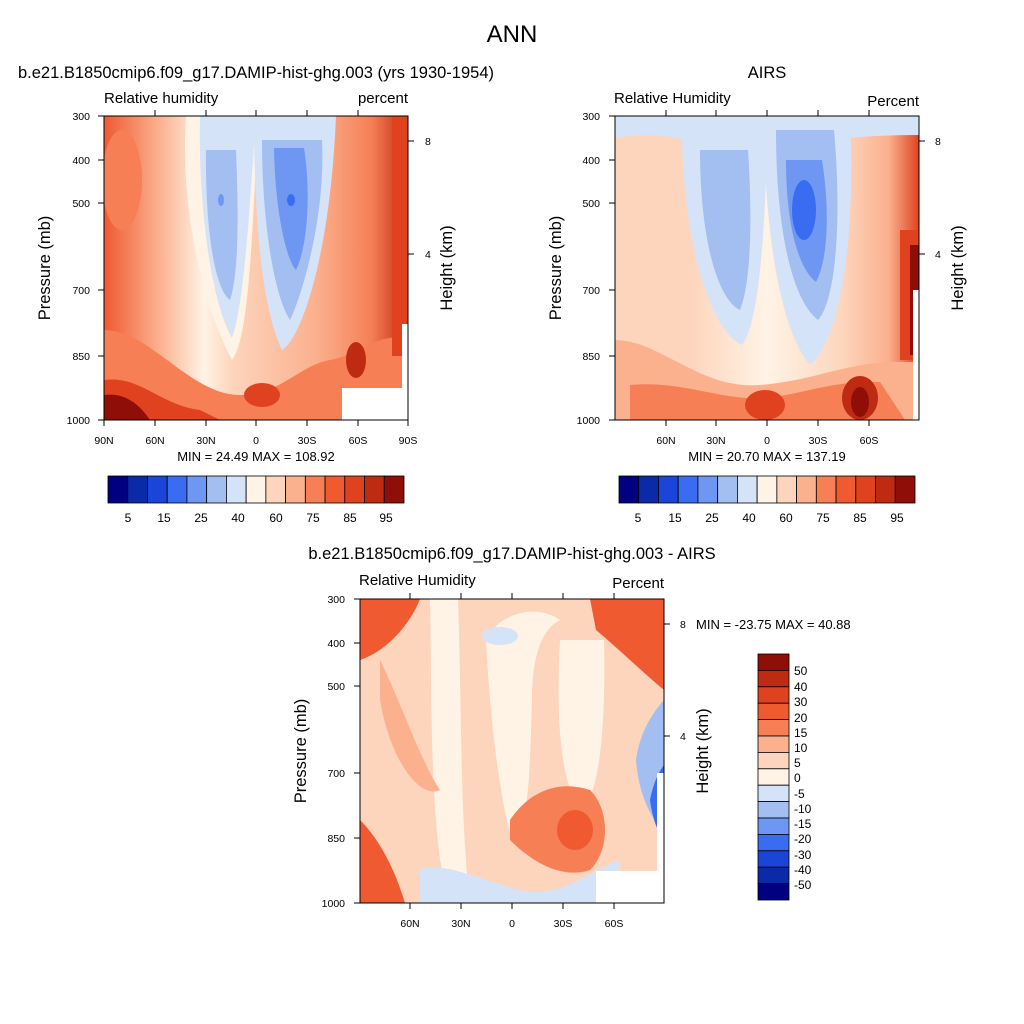  Describe the element at coordinates (614, 924) in the screenshot. I see `panel-diff-xtick: 60S` at that location.